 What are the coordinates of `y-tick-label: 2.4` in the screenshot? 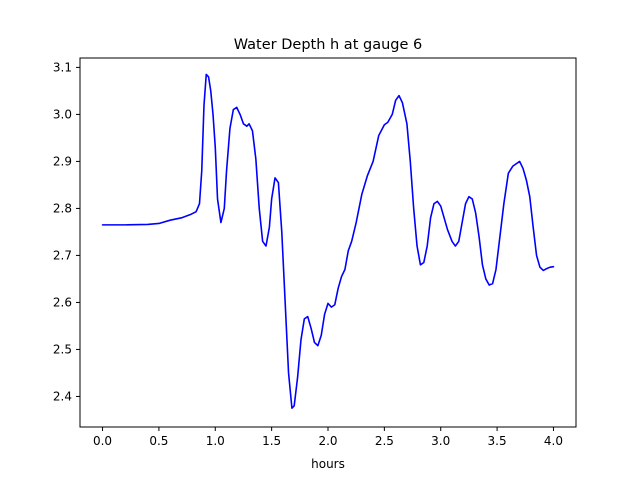 It's located at (62, 396).